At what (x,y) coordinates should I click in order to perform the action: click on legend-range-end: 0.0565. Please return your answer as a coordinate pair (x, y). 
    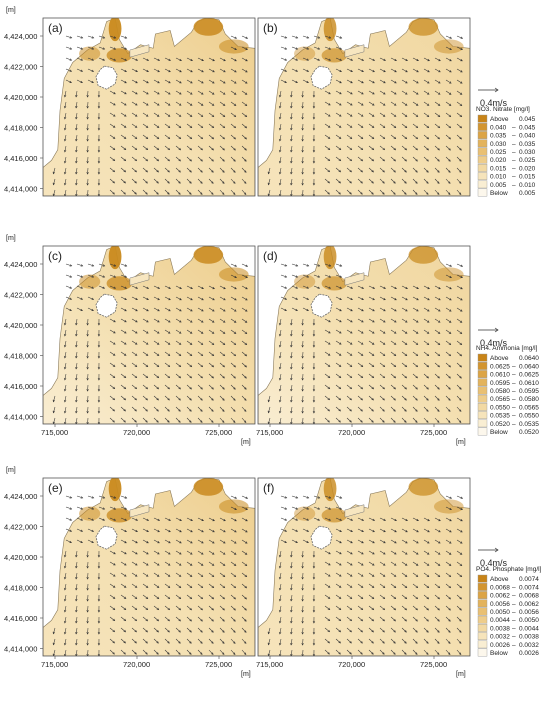
    Looking at the image, I should click on (529, 407).